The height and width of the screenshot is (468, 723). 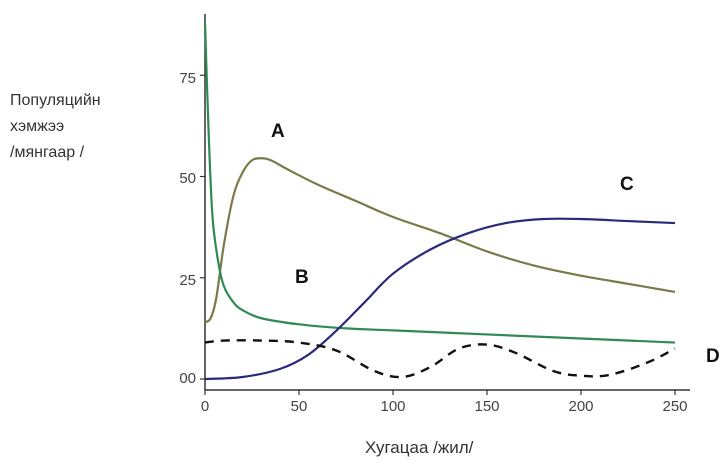 What do you see at coordinates (440, 359) in the screenshot?
I see `series-line-d` at bounding box center [440, 359].